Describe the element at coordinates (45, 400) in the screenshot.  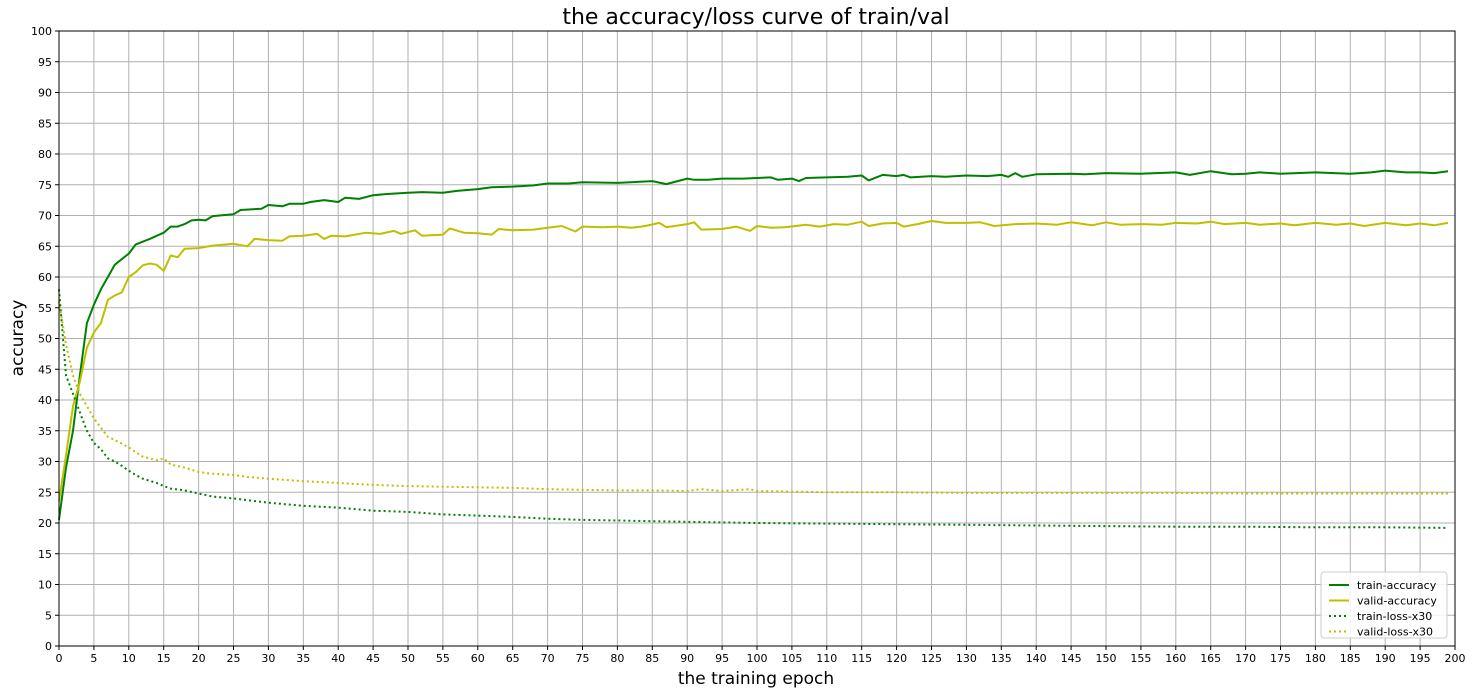
I see `y-tick-label: 40` at that location.